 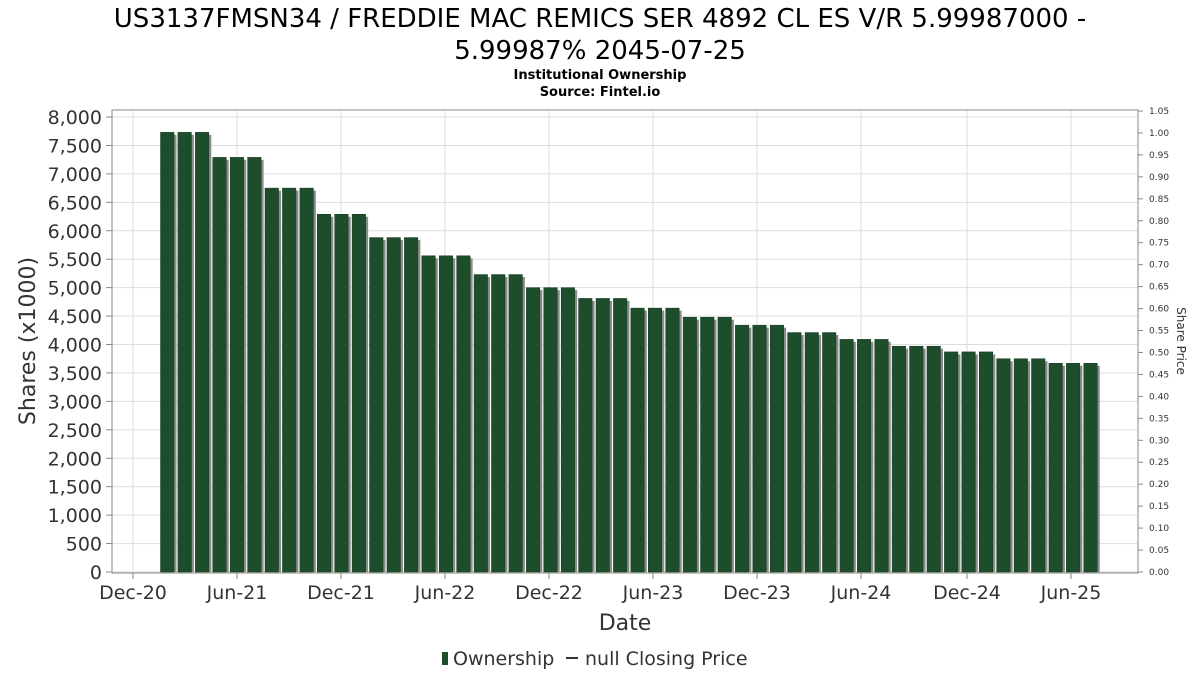 What do you see at coordinates (600, 75) in the screenshot?
I see `chart-subtitle: Institutional Ownership` at bounding box center [600, 75].